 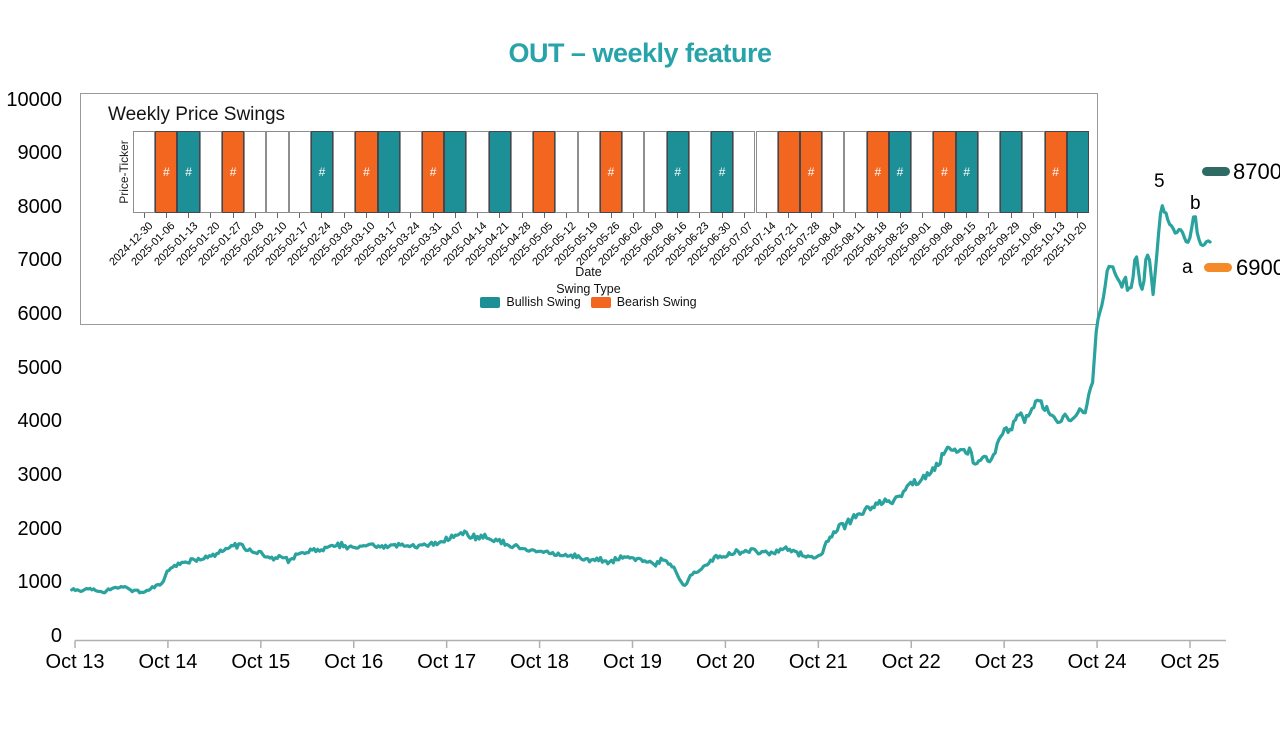 I want to click on y-tick-label: 3000, so click(x=40, y=475).